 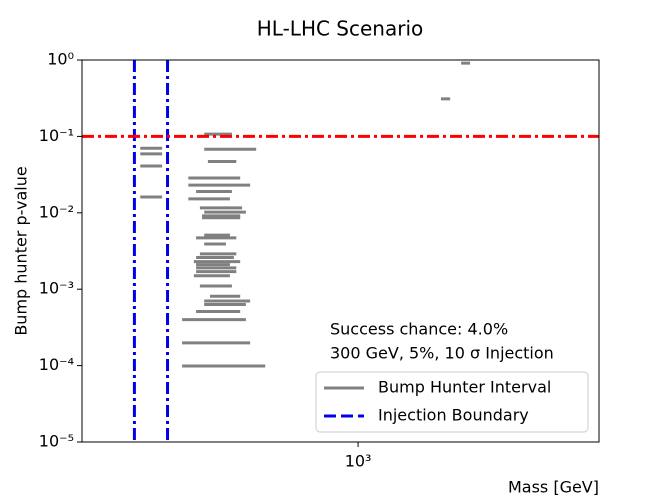 What do you see at coordinates (340, 29) in the screenshot?
I see `chart-title: HL-LHC Scenario` at bounding box center [340, 29].